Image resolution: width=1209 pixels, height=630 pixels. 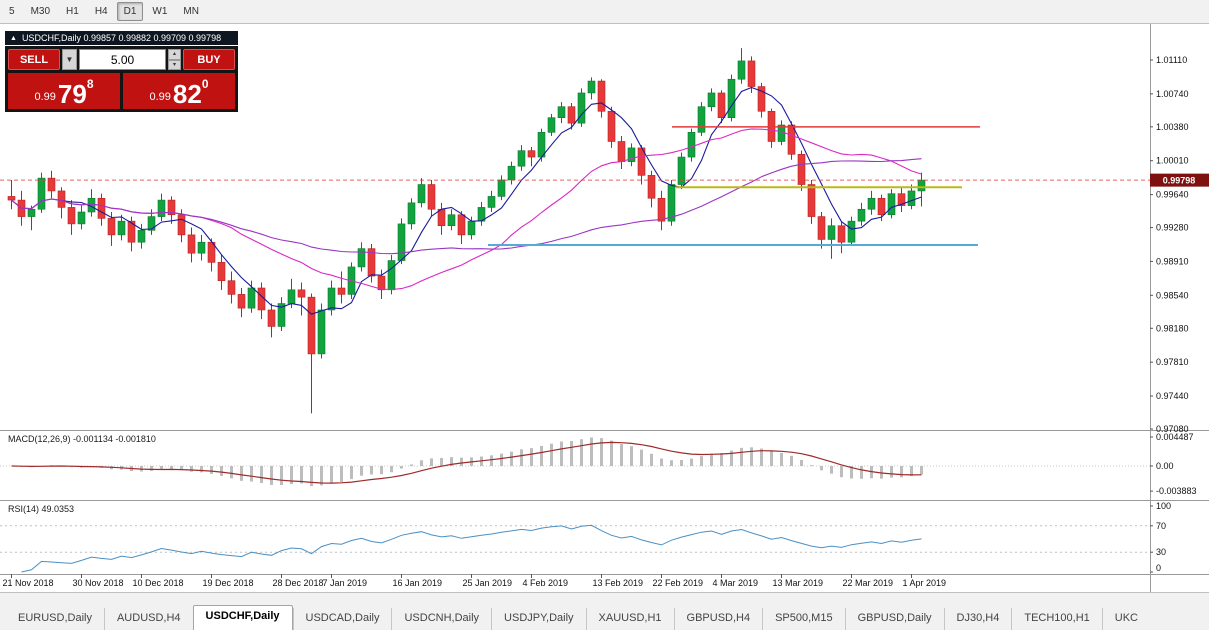 What do you see at coordinates (629, 619) in the screenshot?
I see `chart-tab-xauusd-h1: XAUUSD,H1` at bounding box center [629, 619].